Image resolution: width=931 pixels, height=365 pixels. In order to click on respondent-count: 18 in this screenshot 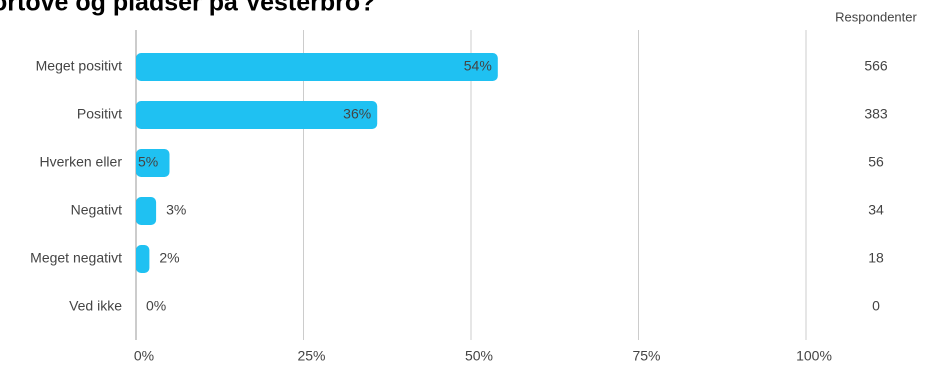, I will do `click(876, 258)`.